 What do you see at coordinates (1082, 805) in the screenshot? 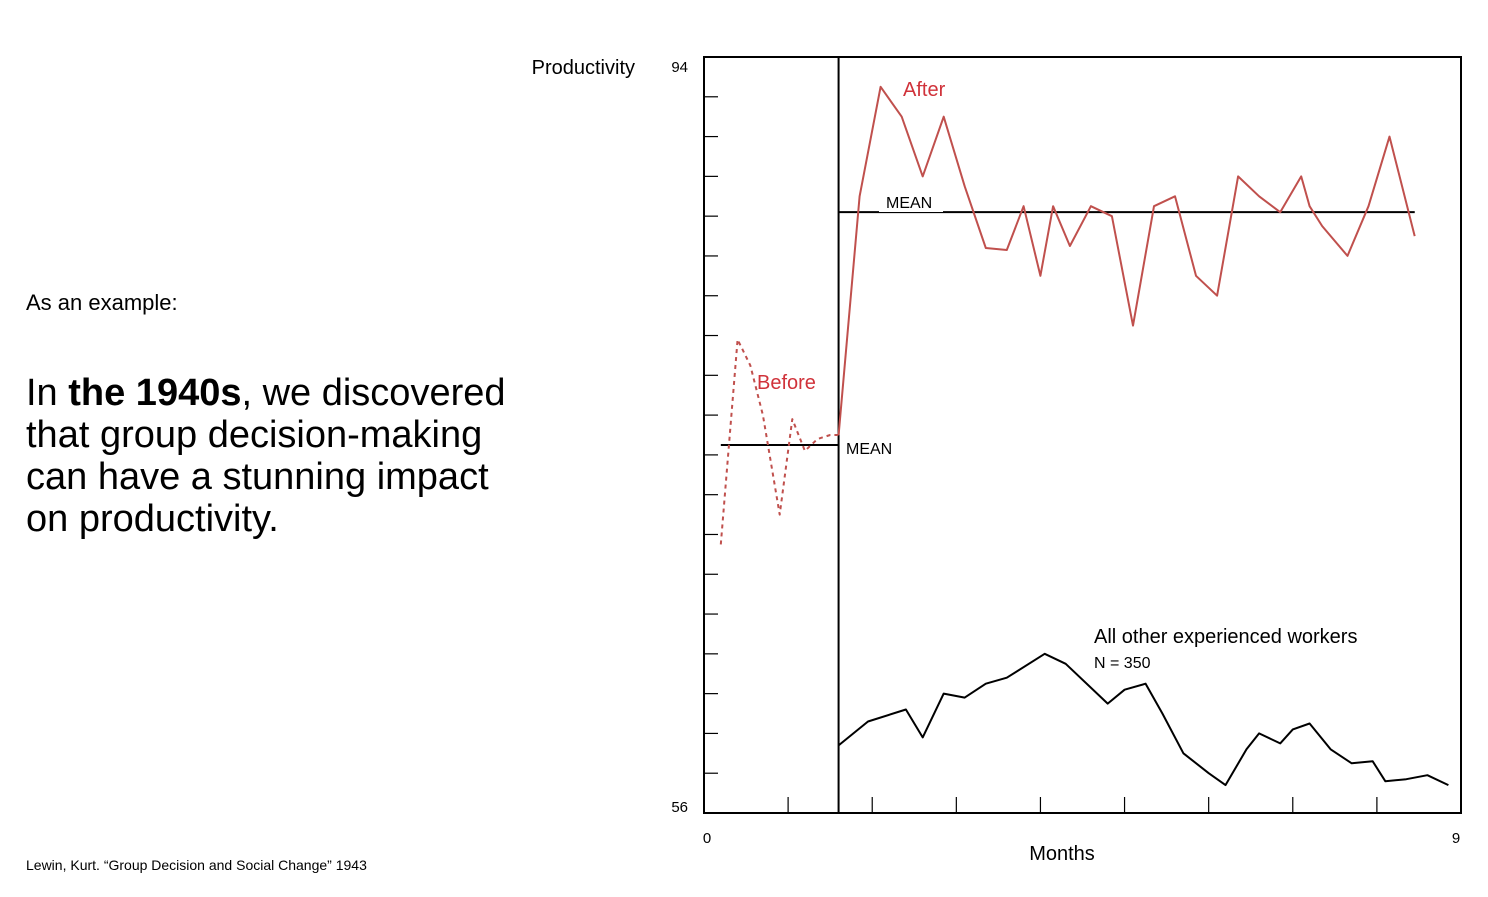
I see `x-ticks` at bounding box center [1082, 805].